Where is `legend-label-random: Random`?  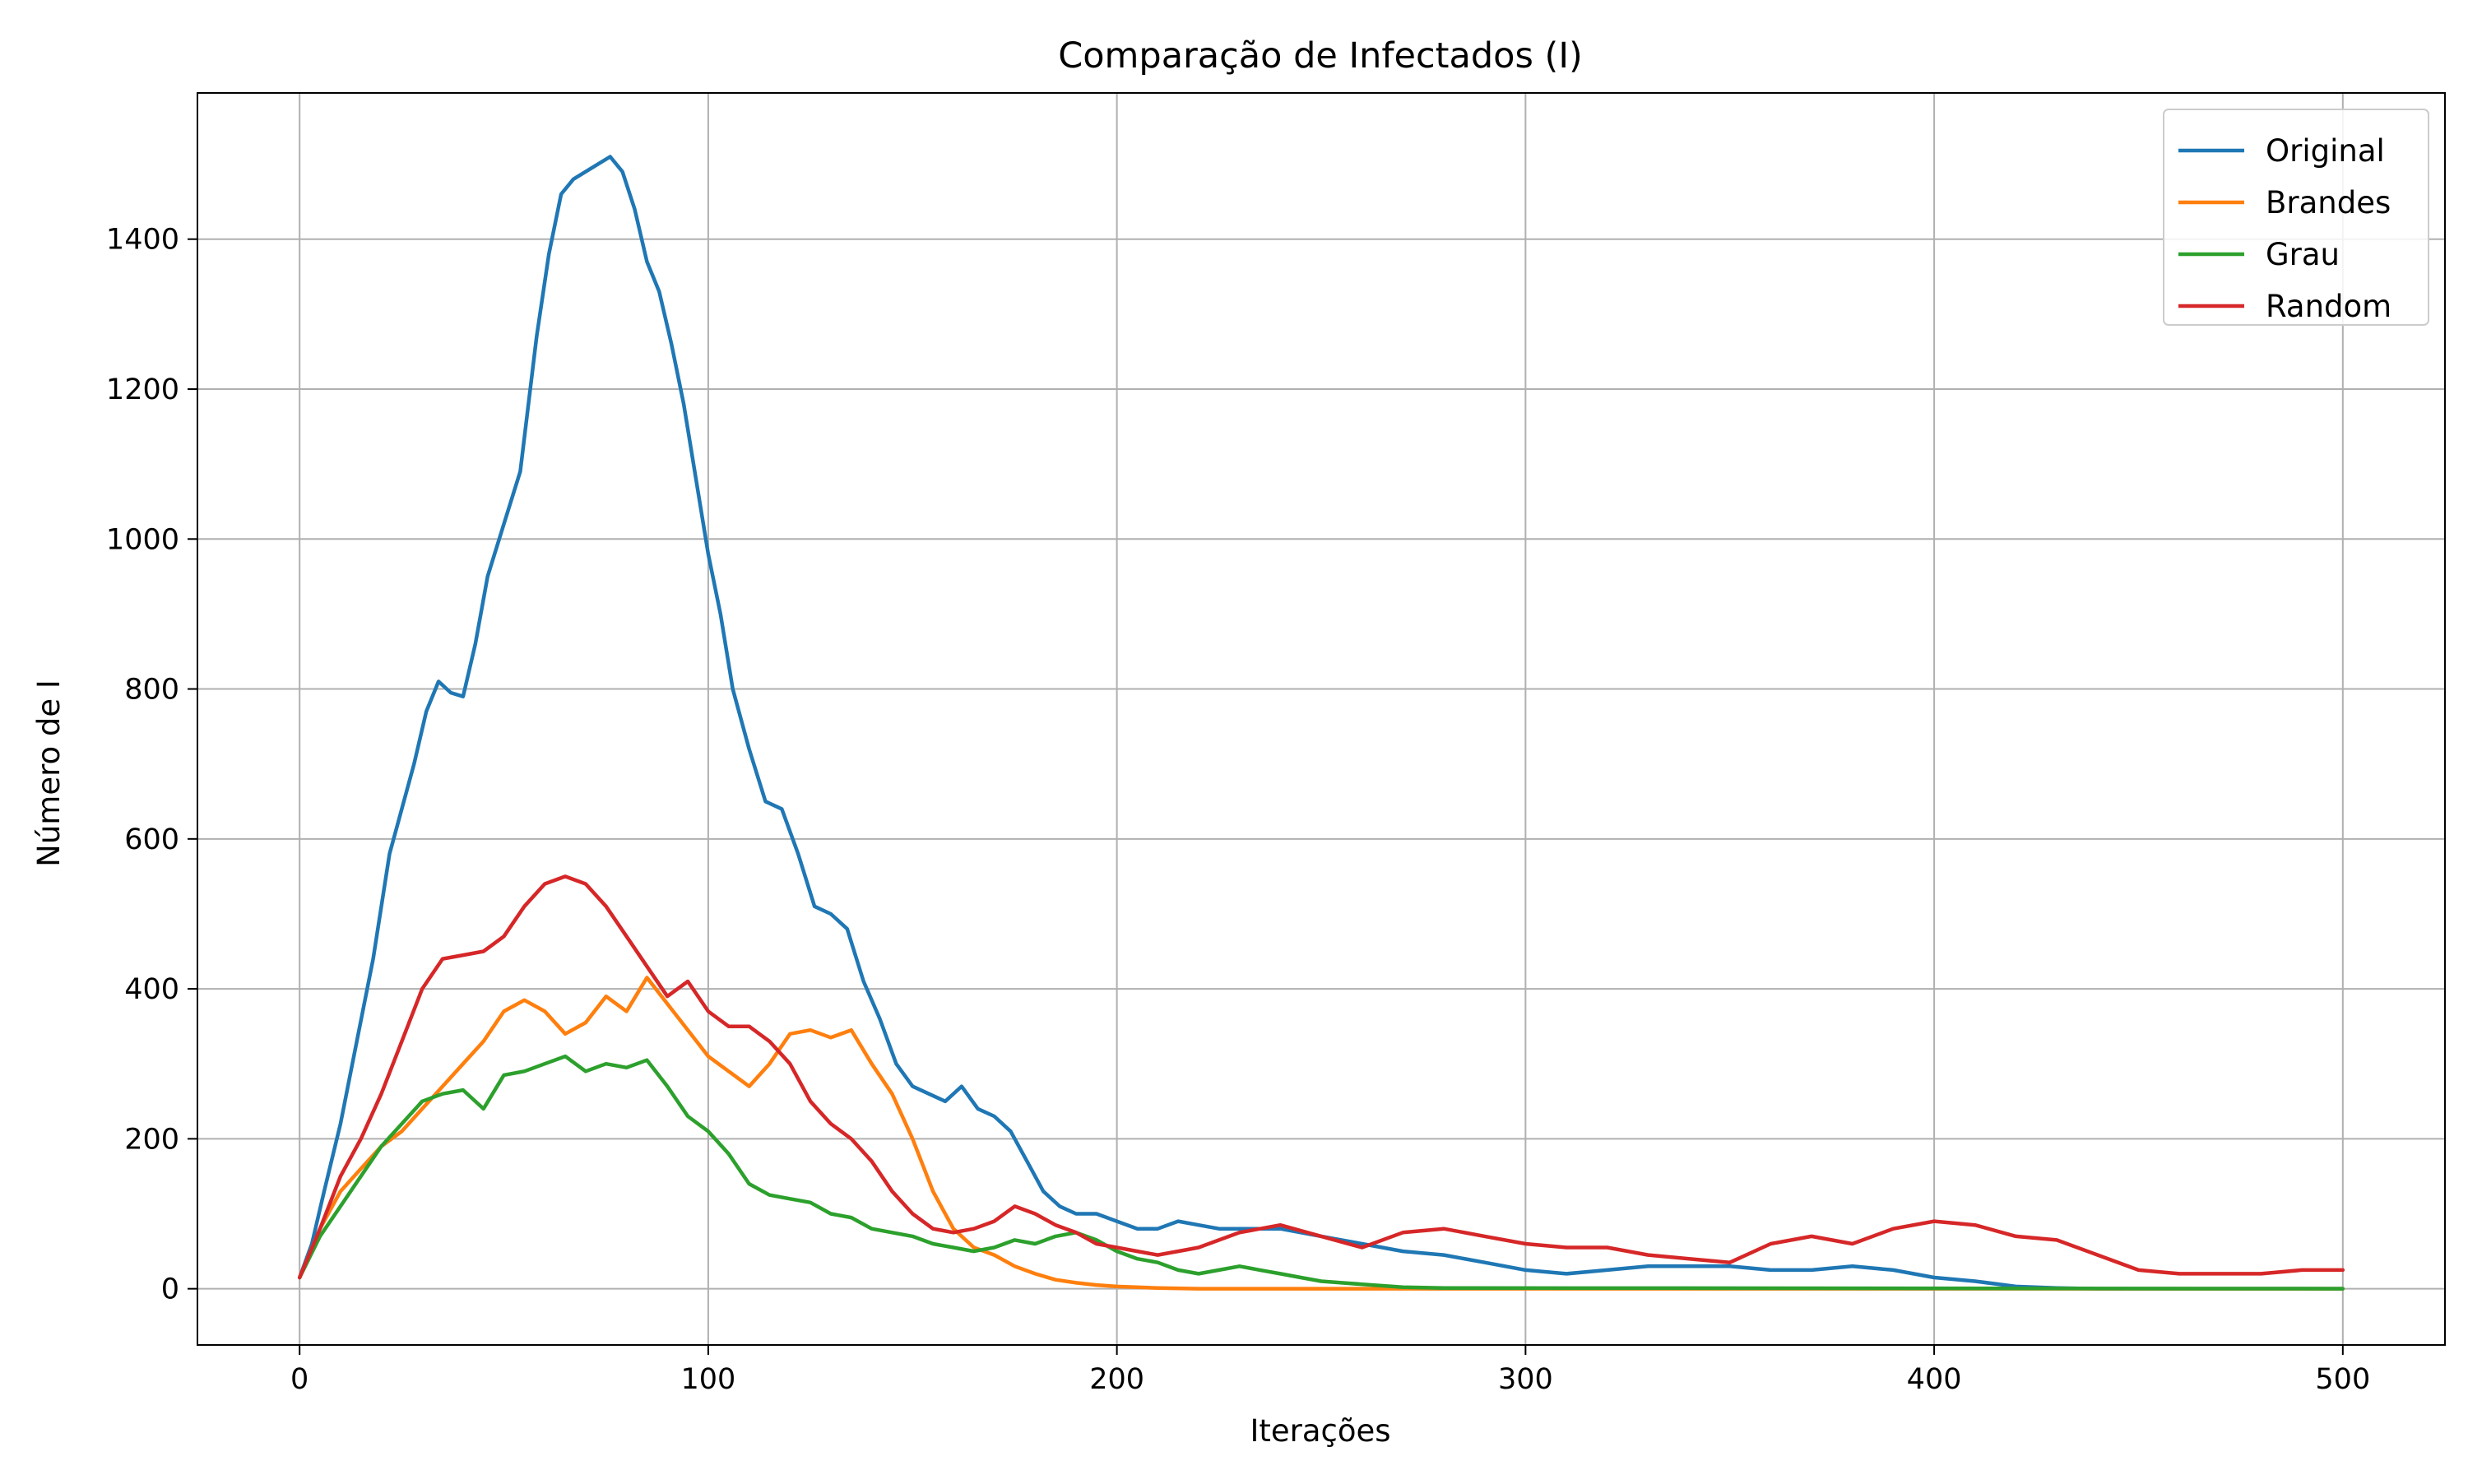
legend-label-random: Random is located at coordinates (2328, 306).